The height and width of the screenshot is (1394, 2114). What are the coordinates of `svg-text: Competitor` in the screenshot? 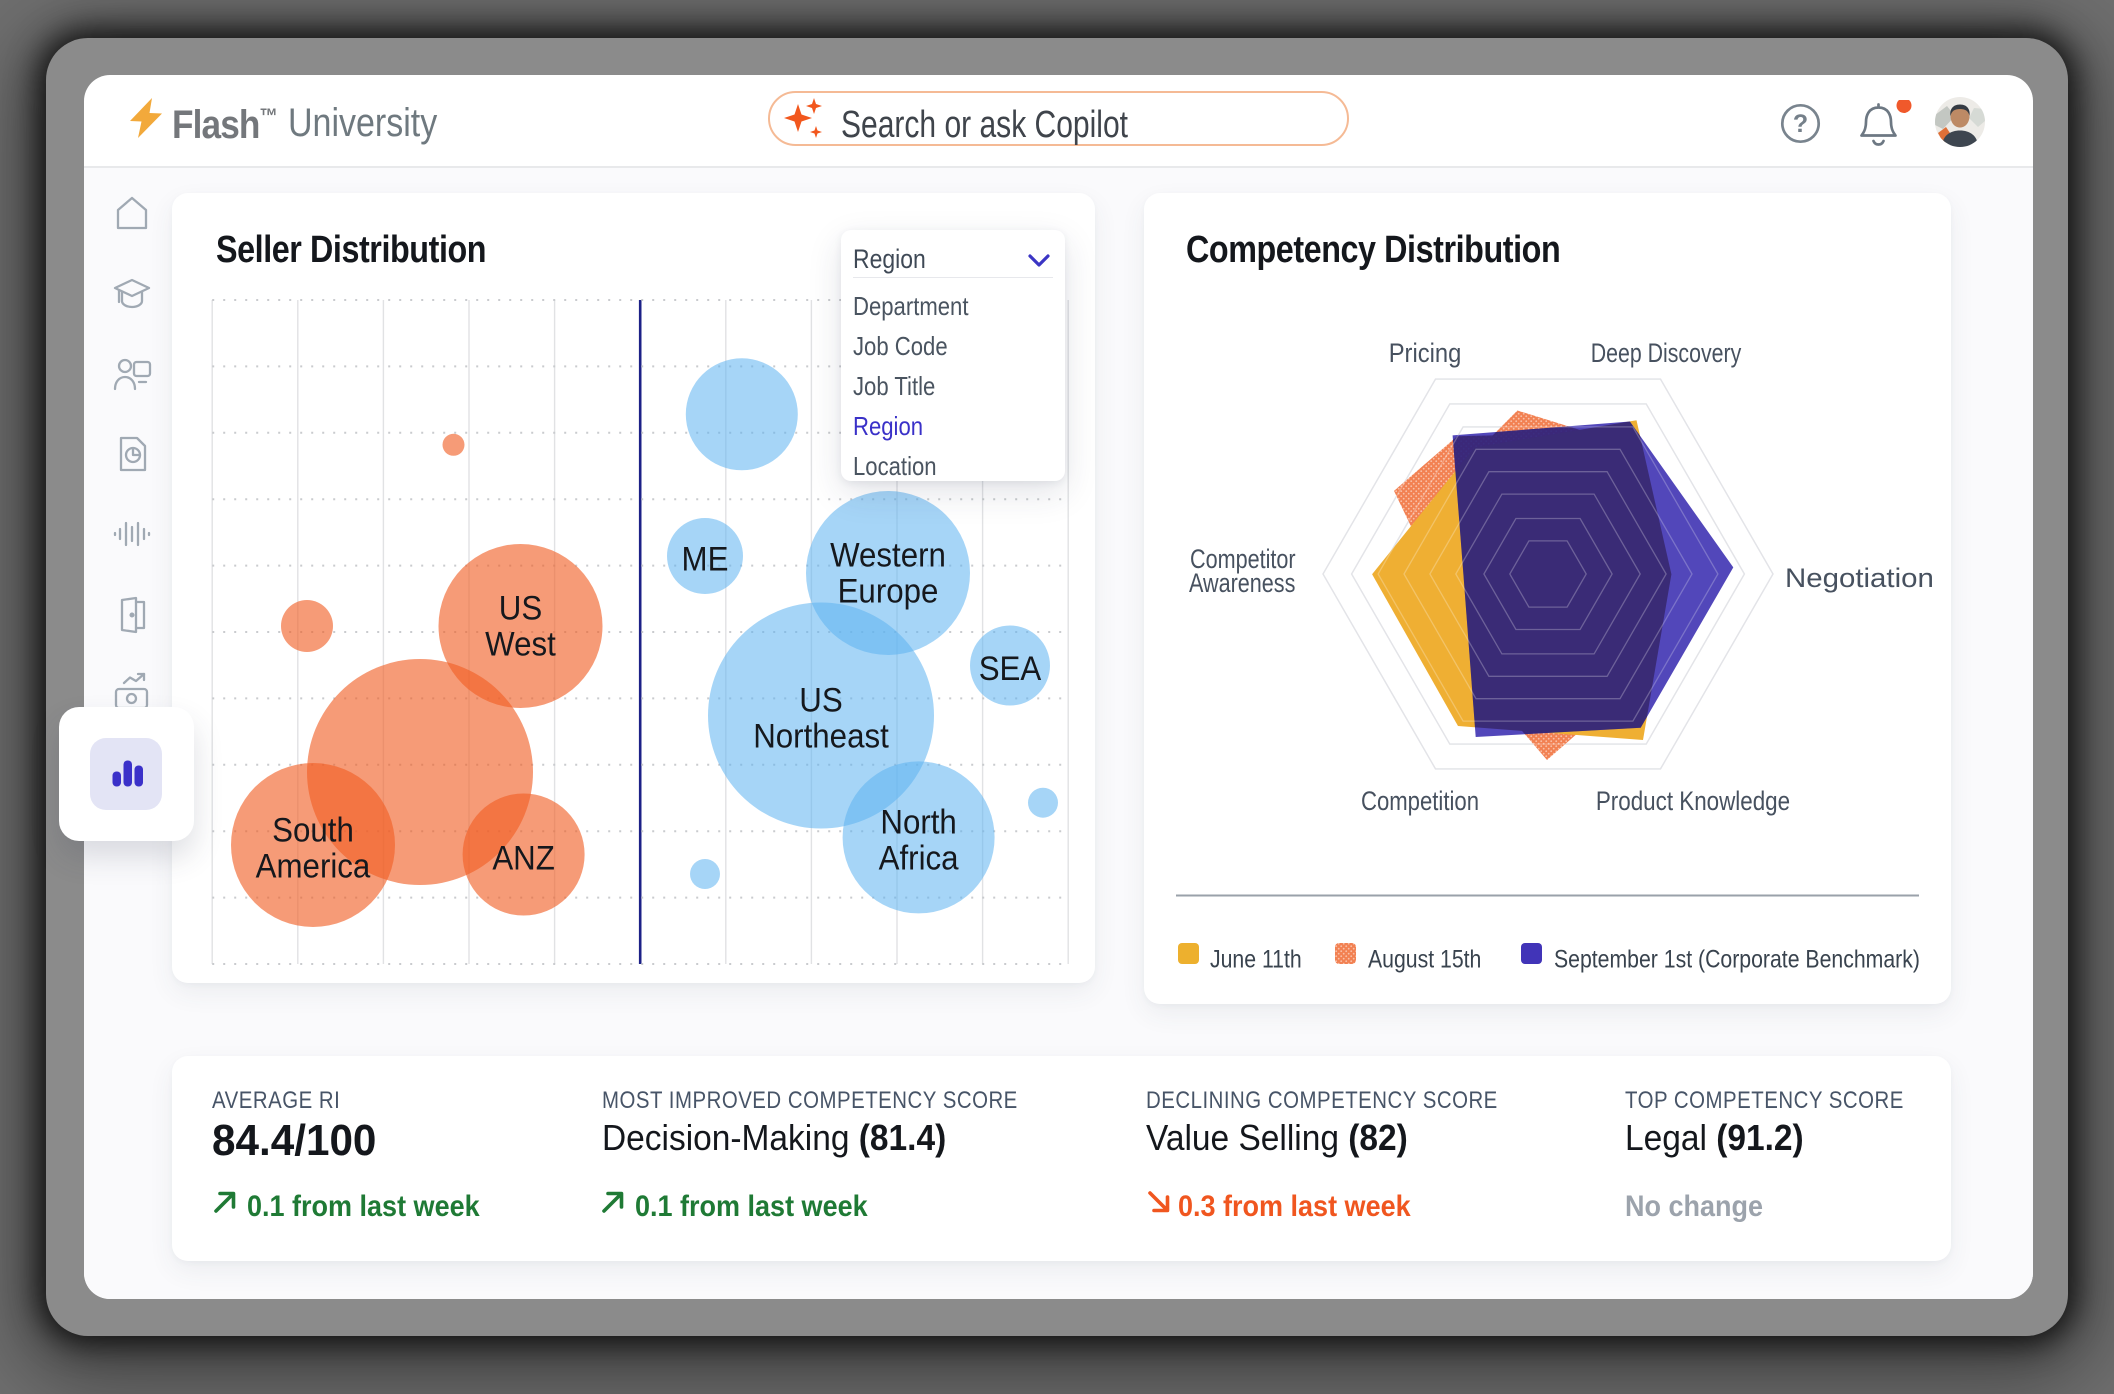 It's located at (1243, 560).